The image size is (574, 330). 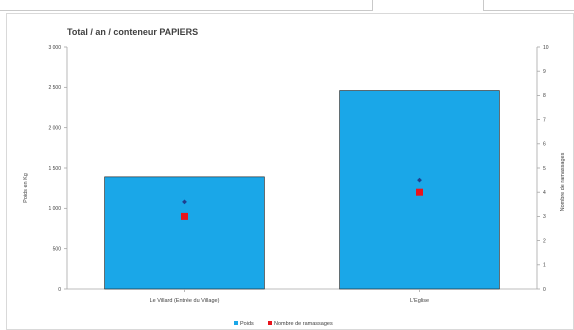 What do you see at coordinates (247, 324) in the screenshot?
I see `legend-label-poids: Poids` at bounding box center [247, 324].